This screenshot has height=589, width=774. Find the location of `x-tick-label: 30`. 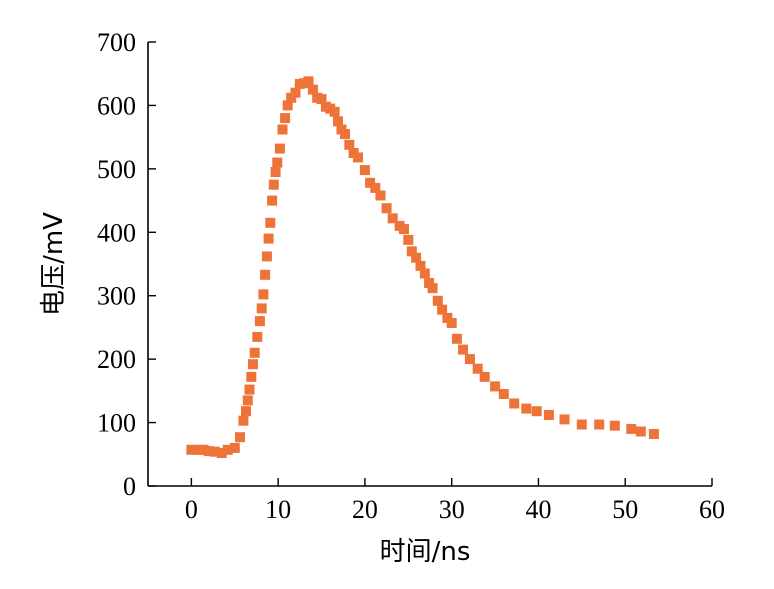

x-tick-label: 30 is located at coordinates (452, 509).